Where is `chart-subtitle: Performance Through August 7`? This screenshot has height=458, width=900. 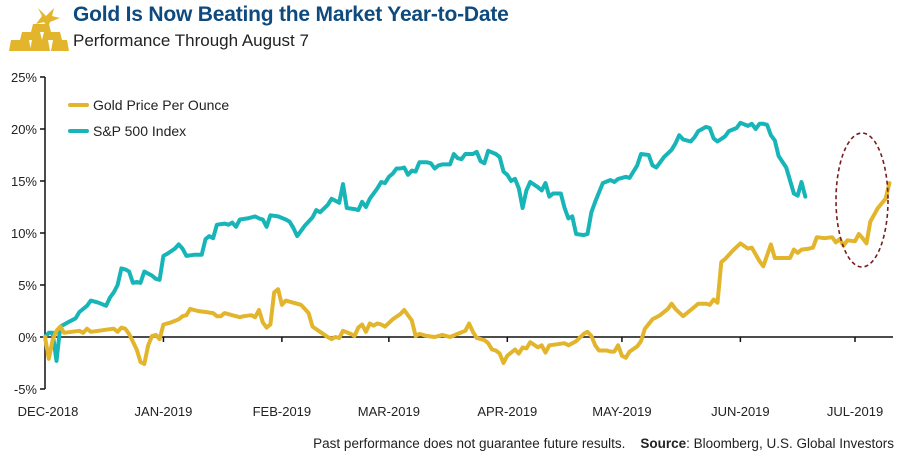
chart-subtitle: Performance Through August 7 is located at coordinates (191, 40).